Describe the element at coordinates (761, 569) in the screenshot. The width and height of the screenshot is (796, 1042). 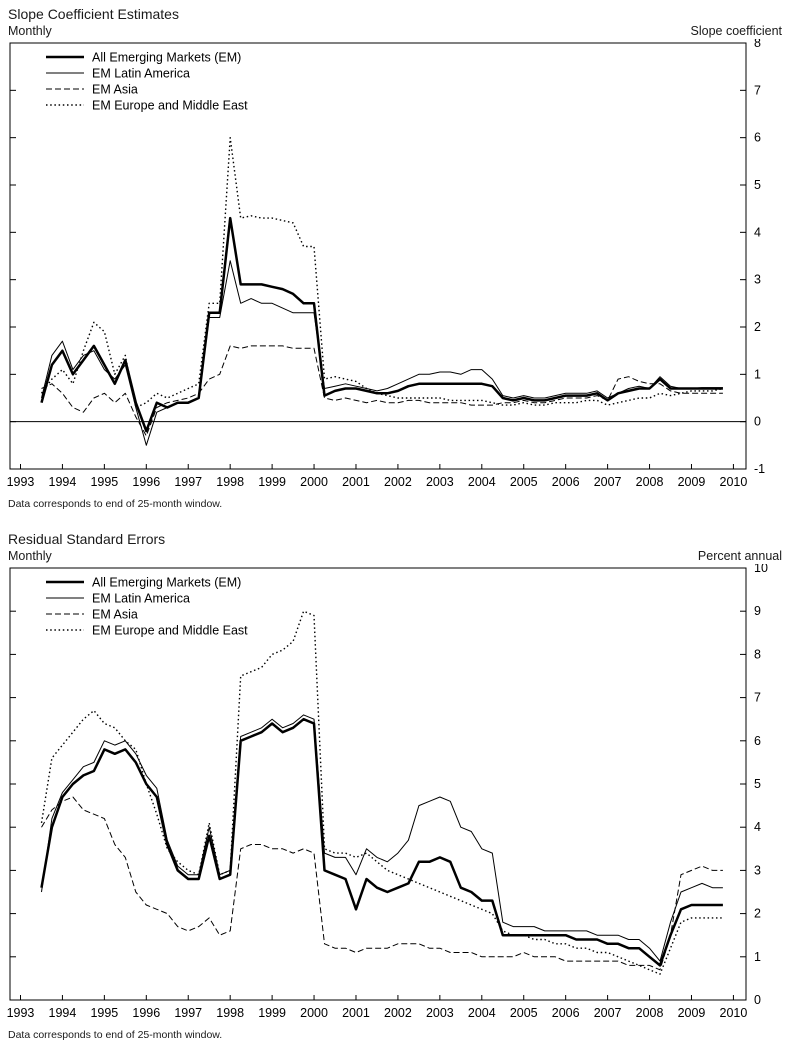
I see `y-tick-label: 10` at that location.